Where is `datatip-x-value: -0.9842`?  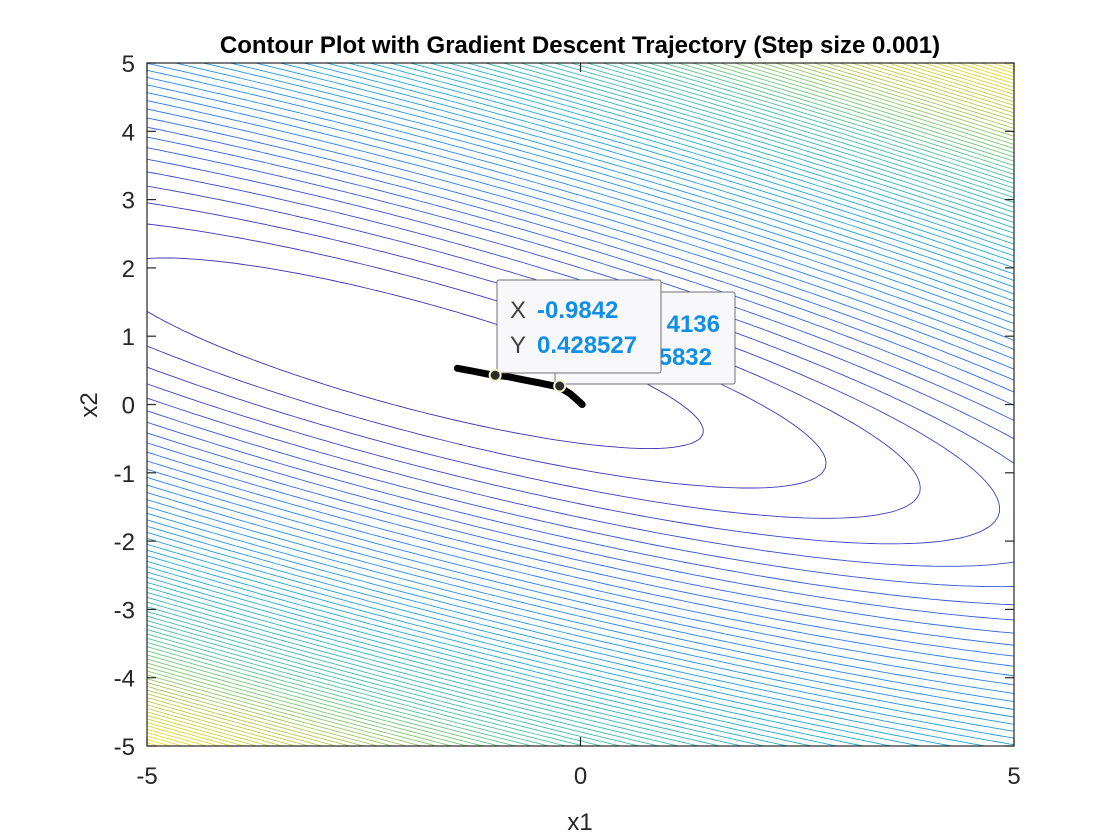 datatip-x-value: -0.9842 is located at coordinates (577, 310).